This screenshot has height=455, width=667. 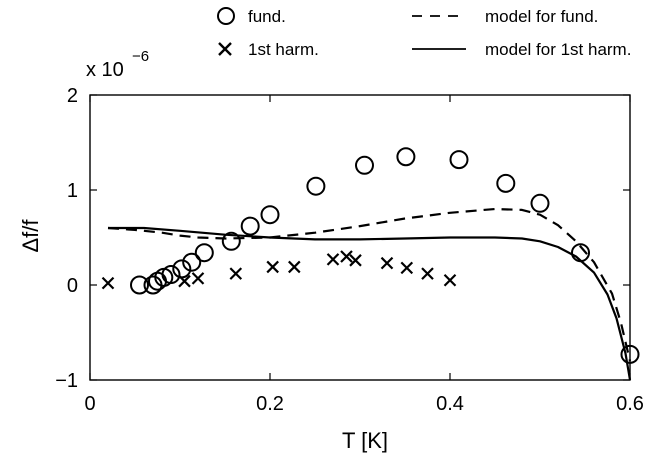 I want to click on y-axis-multiplier: x 10 −6, so click(x=117, y=64).